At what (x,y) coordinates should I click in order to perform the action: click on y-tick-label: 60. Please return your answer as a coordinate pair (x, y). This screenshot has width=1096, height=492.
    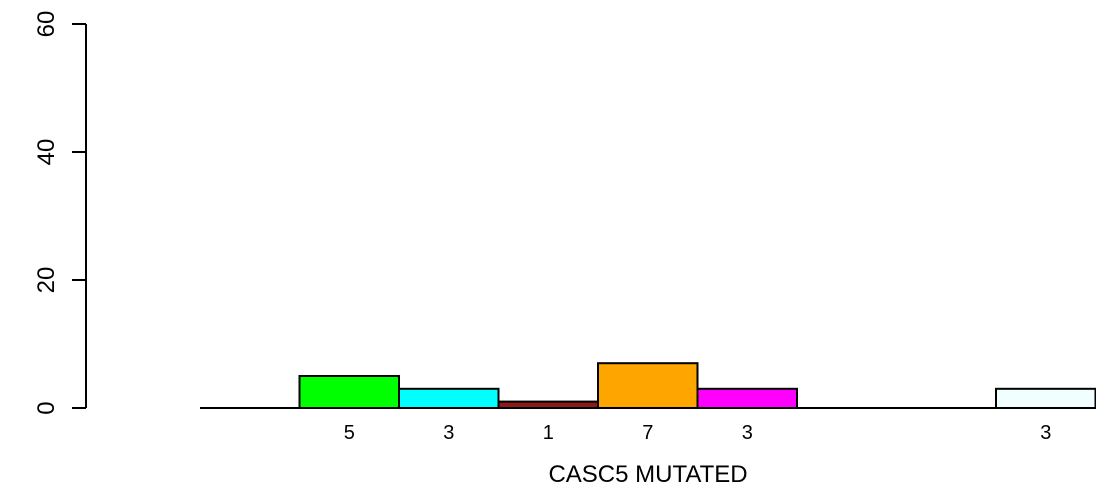
    Looking at the image, I should click on (46, 24).